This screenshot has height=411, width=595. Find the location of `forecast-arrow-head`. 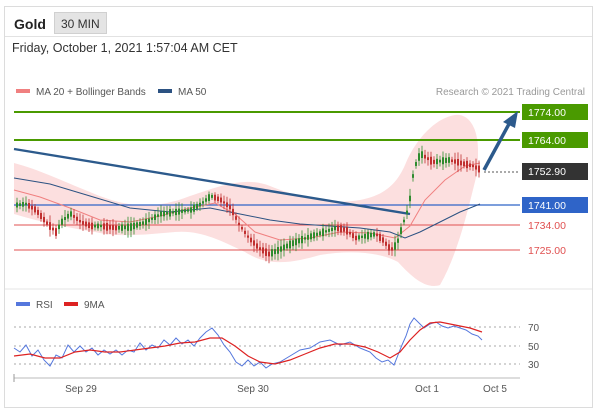

forecast-arrow-head is located at coordinates (510, 119).